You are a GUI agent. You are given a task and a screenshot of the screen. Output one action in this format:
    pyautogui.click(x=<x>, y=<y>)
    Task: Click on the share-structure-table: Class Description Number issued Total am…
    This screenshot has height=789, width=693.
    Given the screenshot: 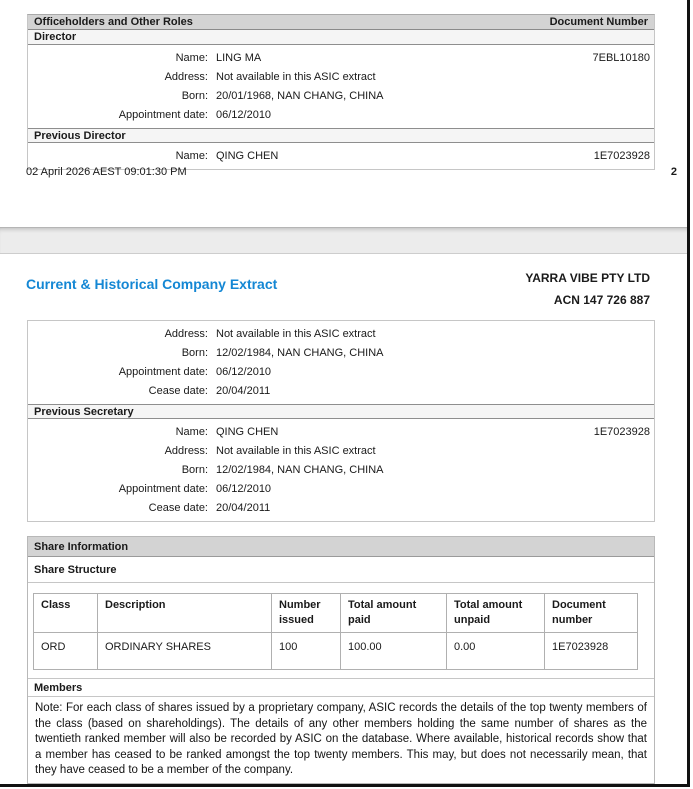 What is the action you would take?
    pyautogui.click(x=335, y=631)
    